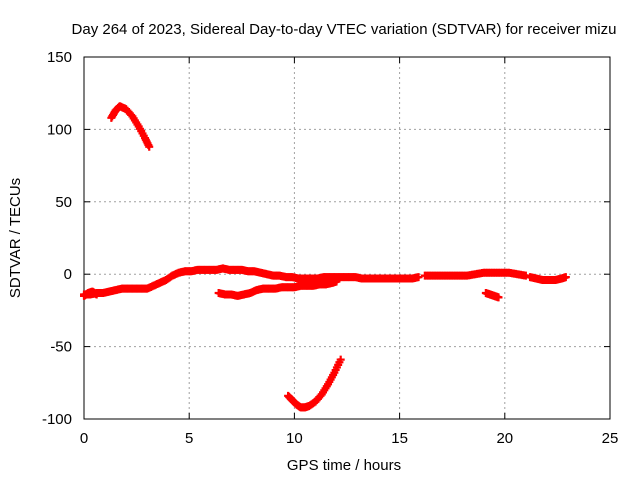  I want to click on y-axis-label: SDTVAR / TECUs, so click(15, 238).